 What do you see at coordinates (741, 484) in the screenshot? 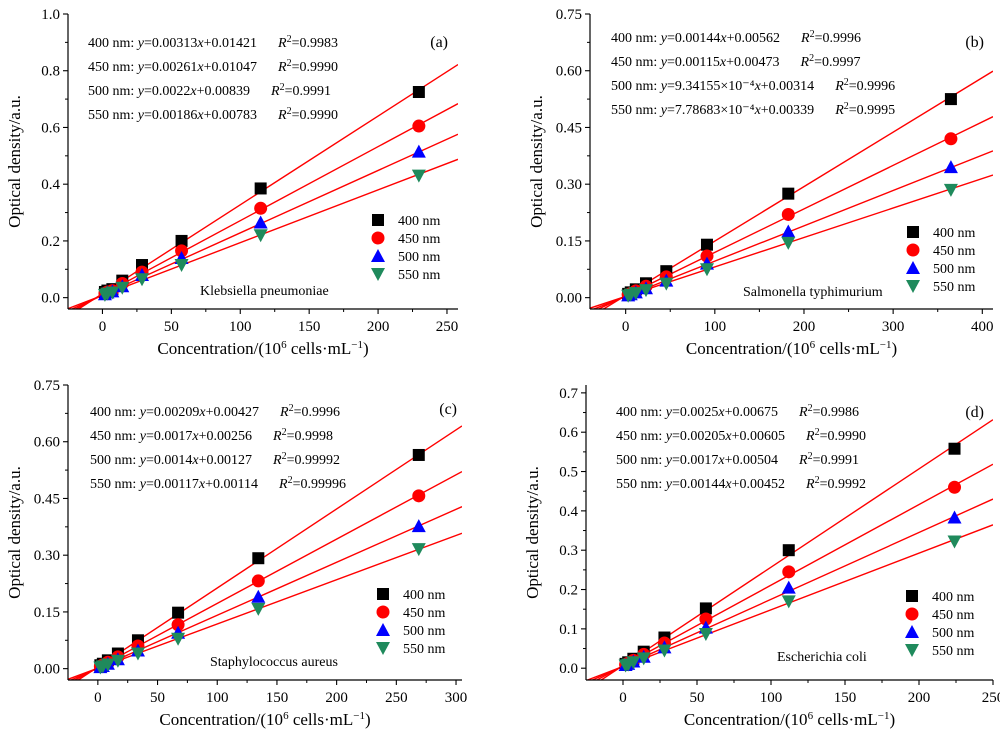
I see `fit-equation: 550 nm: y=0.00144x+0.00452 R2=0.9992` at bounding box center [741, 484].